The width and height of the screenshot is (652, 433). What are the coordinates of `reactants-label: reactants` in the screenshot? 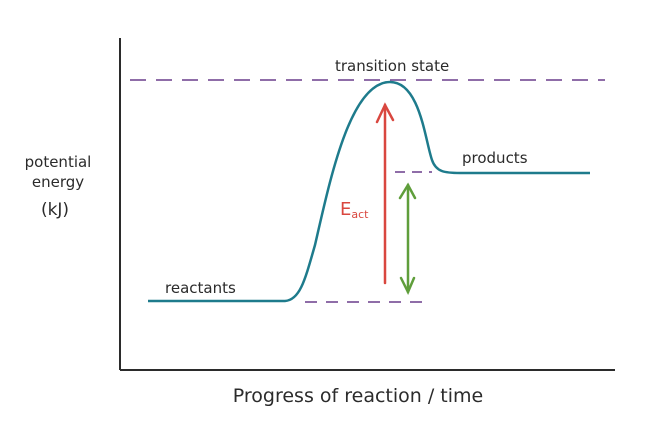 It's located at (200, 288).